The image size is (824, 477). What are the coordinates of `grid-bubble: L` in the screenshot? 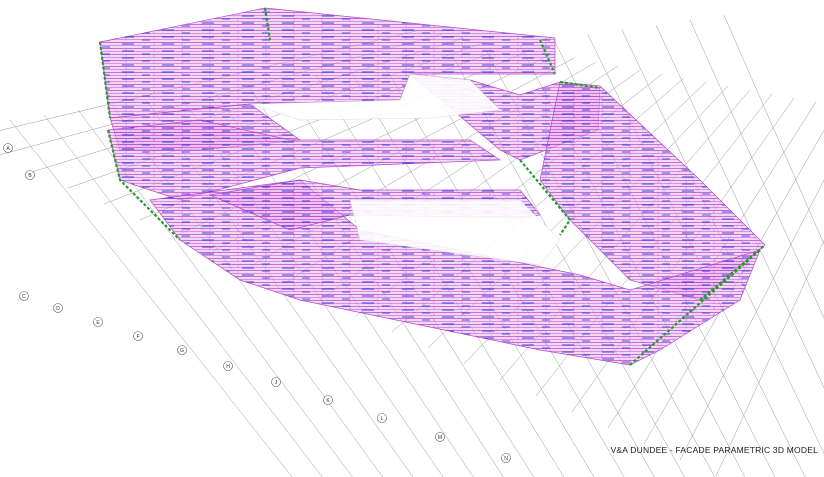 It's located at (382, 418).